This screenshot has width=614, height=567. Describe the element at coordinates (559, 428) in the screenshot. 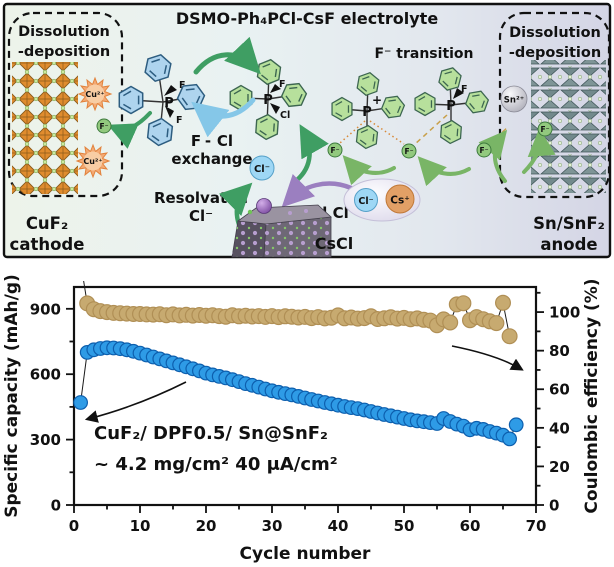

I see `right-tick-label: 40` at that location.